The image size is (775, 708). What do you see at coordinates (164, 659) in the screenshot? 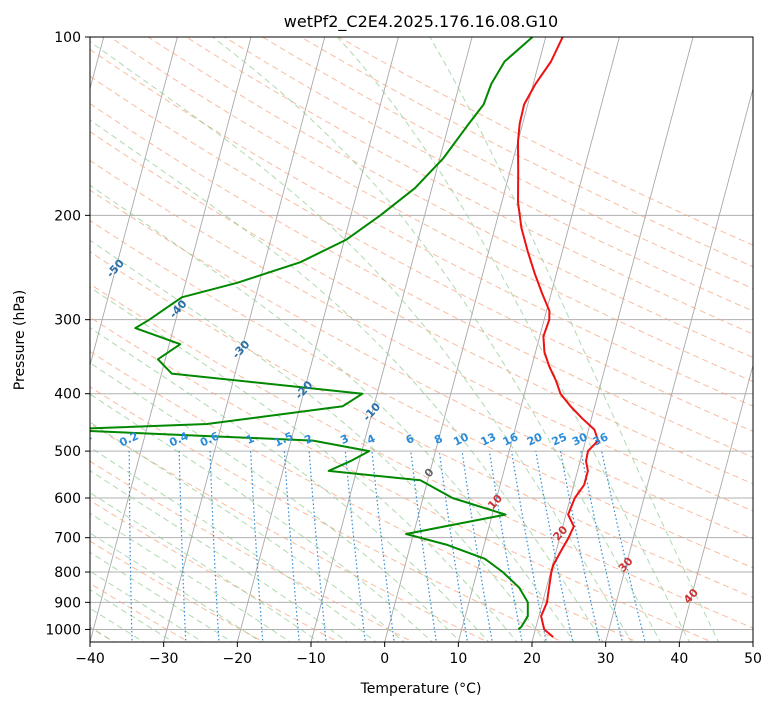
I see `x-tick-label: −30` at bounding box center [164, 659].